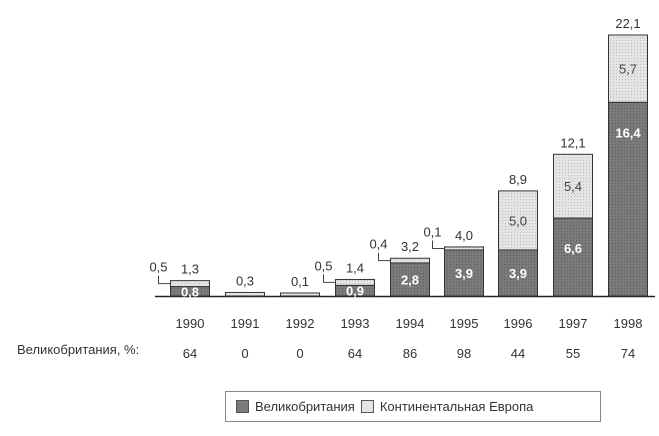 This screenshot has height=436, width=659. Describe the element at coordinates (410, 323) in the screenshot. I see `x-tick-label-1994: 1994` at that location.